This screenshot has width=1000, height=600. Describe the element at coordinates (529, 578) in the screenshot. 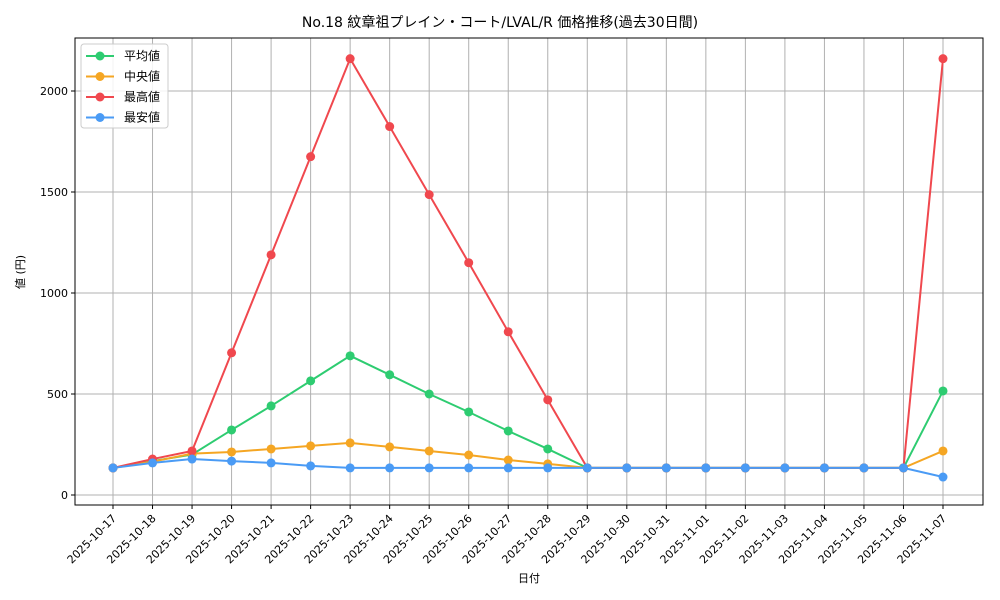

I see `x-axis-label: 日付` at that location.